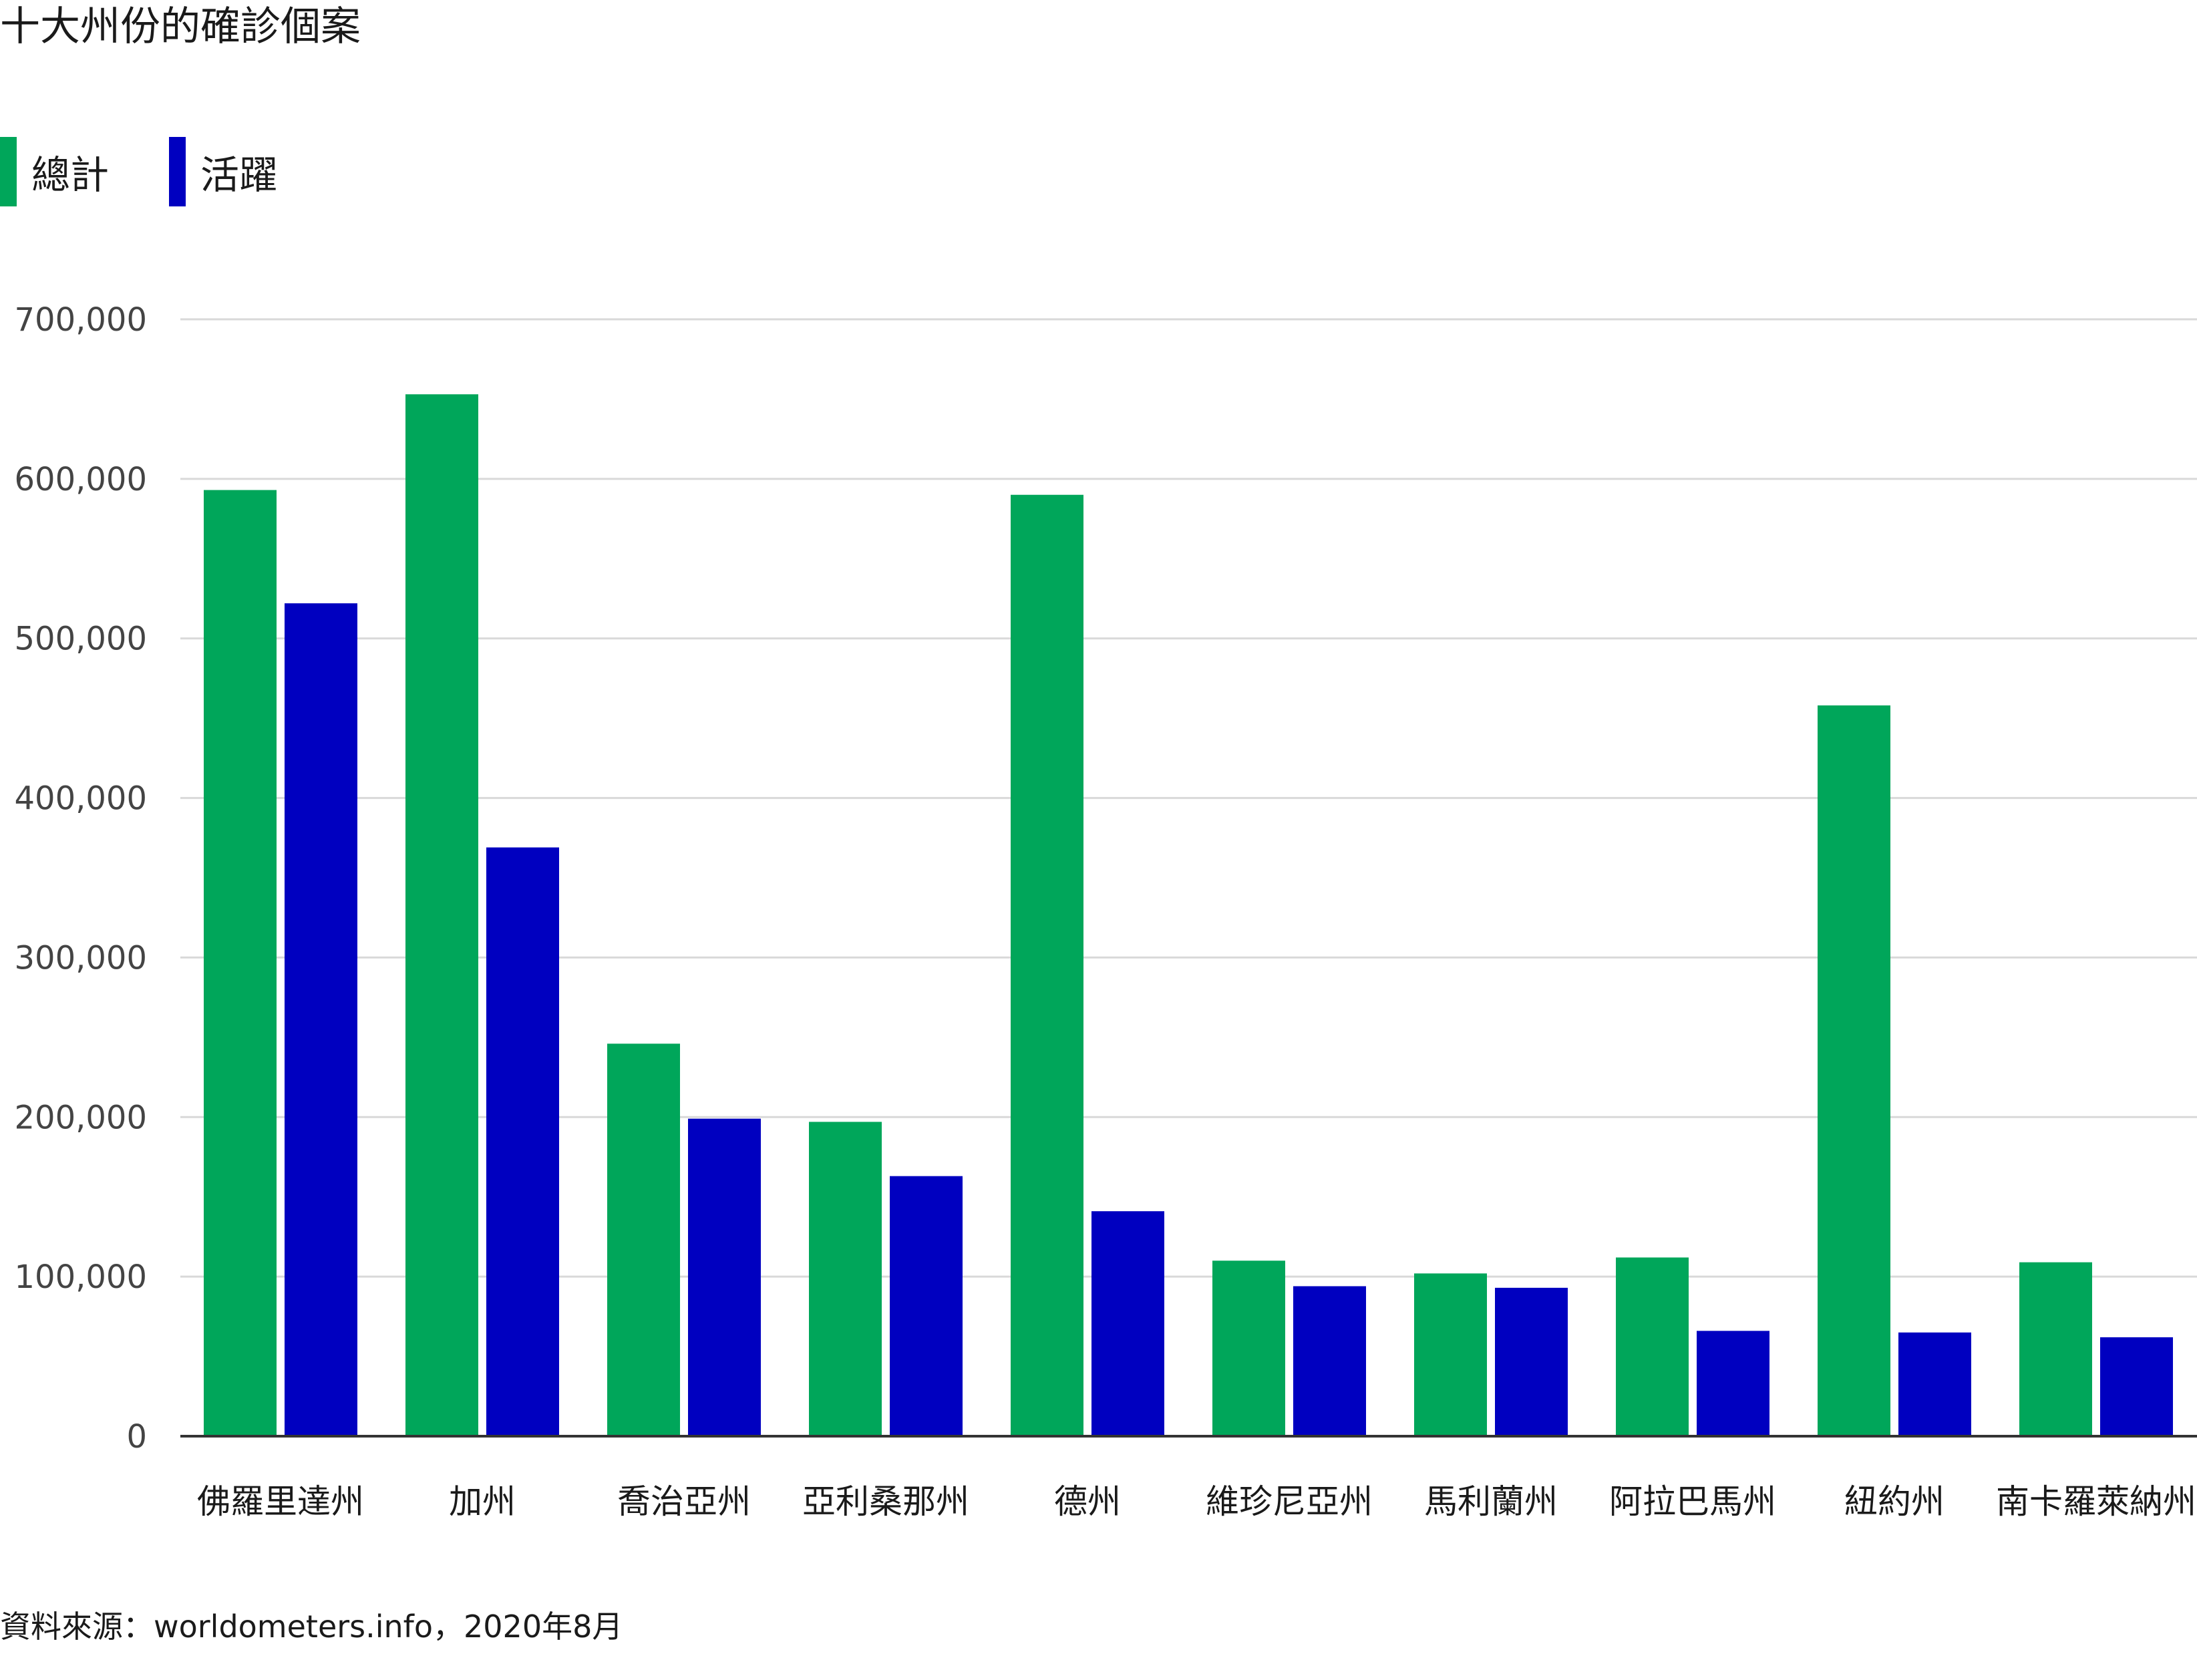  I want to click on chart-title: 十大州份的確診個案, so click(181, 26).